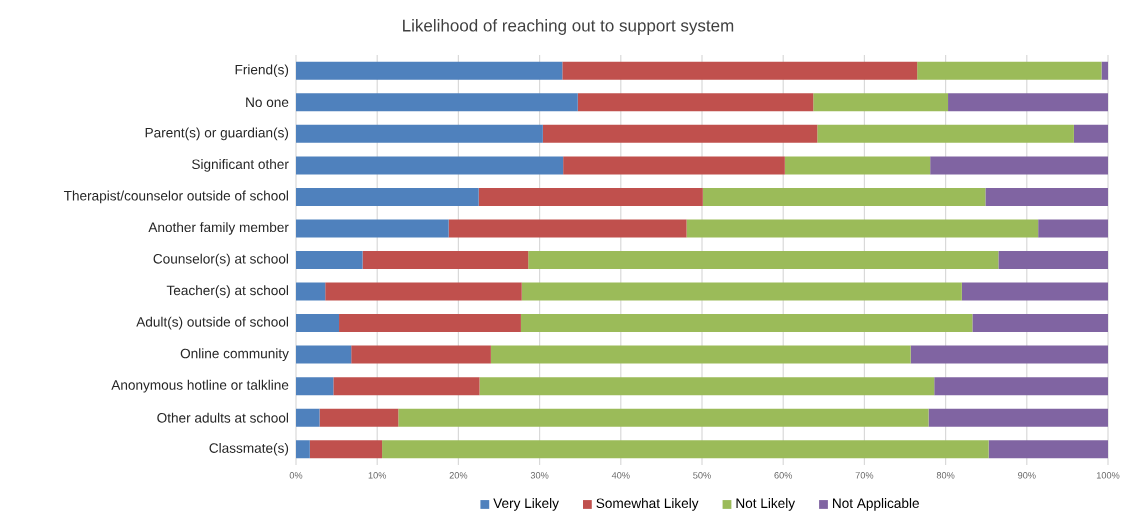 This screenshot has height=525, width=1125. What do you see at coordinates (1027, 475) in the screenshot?
I see `x-tick-label: 90%` at bounding box center [1027, 475].